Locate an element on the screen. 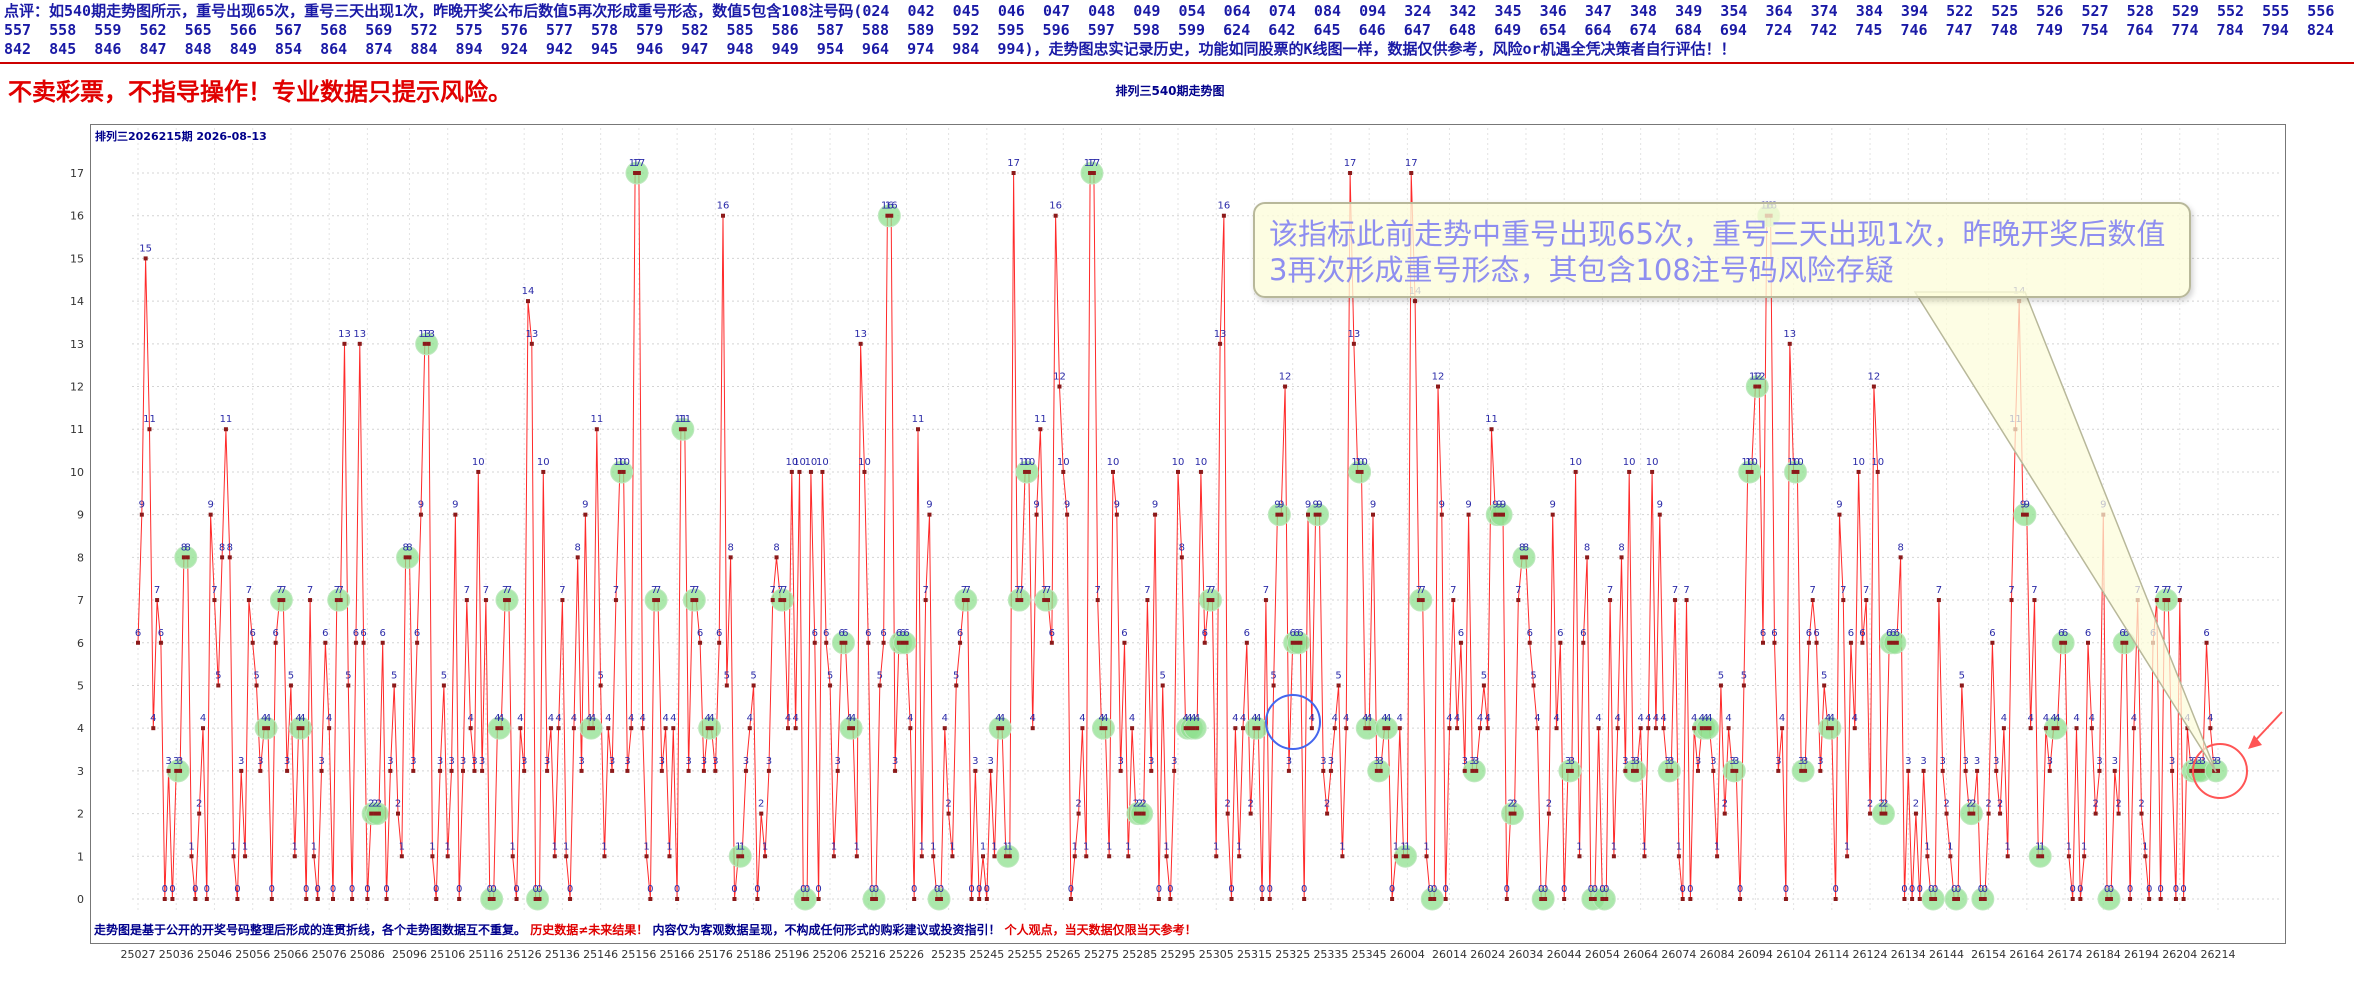 The width and height of the screenshot is (2354, 989). y-tick-label: 9 is located at coordinates (80, 515).